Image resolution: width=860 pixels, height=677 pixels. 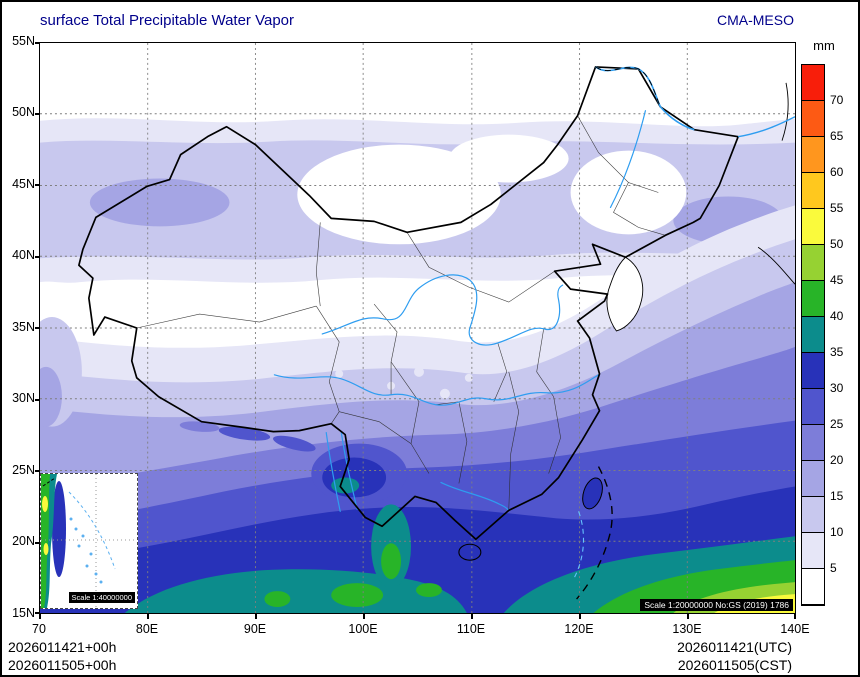 I want to click on colorbar-tick-label: 45, so click(x=837, y=280).